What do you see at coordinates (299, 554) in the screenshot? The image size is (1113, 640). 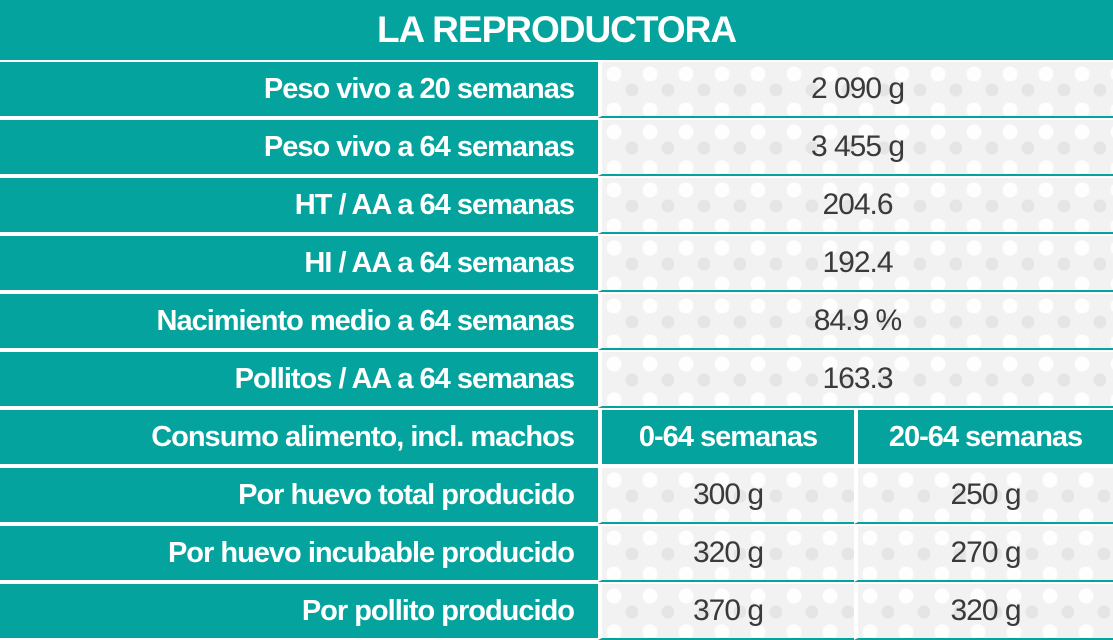 I see `row-label: Por huevo incubable producido` at bounding box center [299, 554].